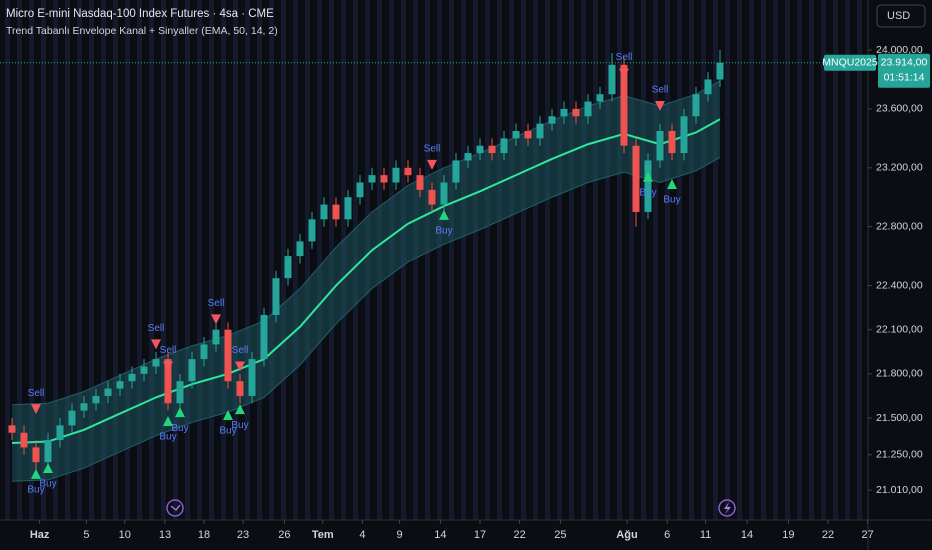  Describe the element at coordinates (560, 535) in the screenshot. I see `x-tick-label: 25` at that location.